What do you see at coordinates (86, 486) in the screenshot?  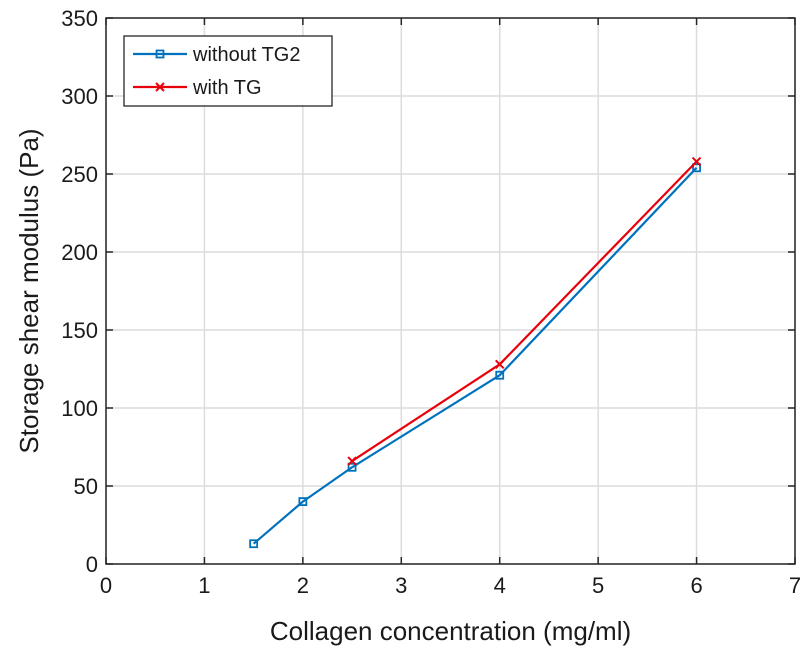 I see `y-tick-label: 50` at bounding box center [86, 486].